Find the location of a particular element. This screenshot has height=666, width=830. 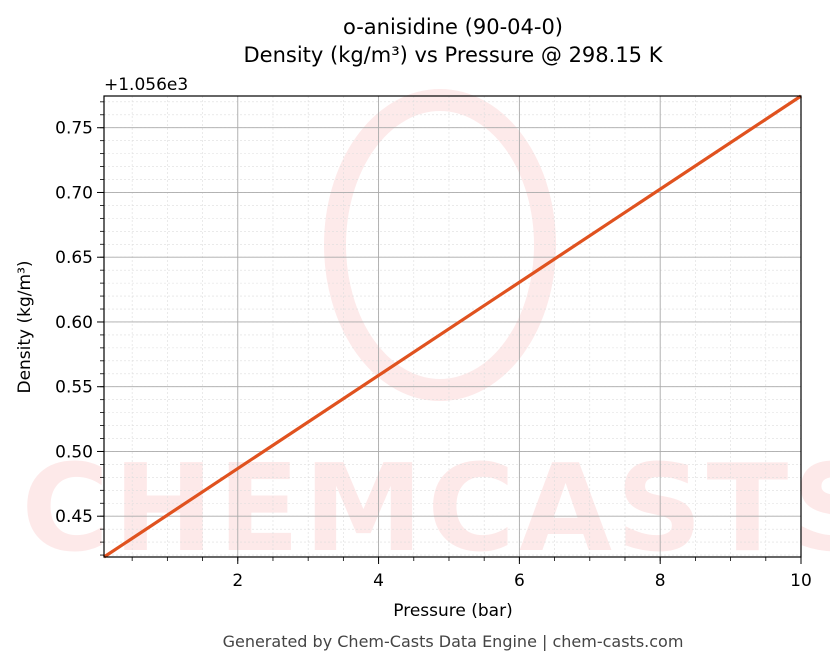

x-tick-label: 2 is located at coordinates (237, 581).